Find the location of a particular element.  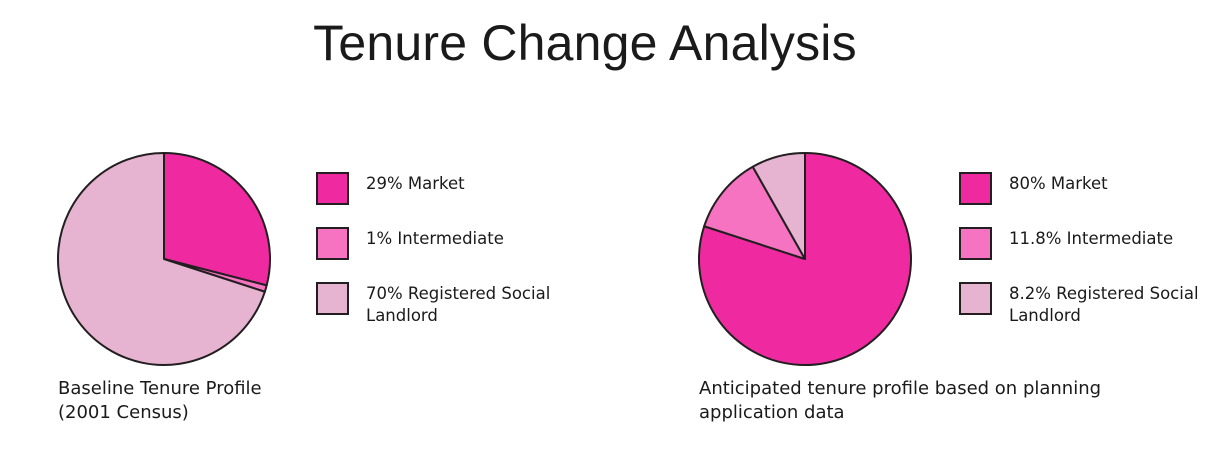

chart-title: Tenure Change Analysis is located at coordinates (585, 43).